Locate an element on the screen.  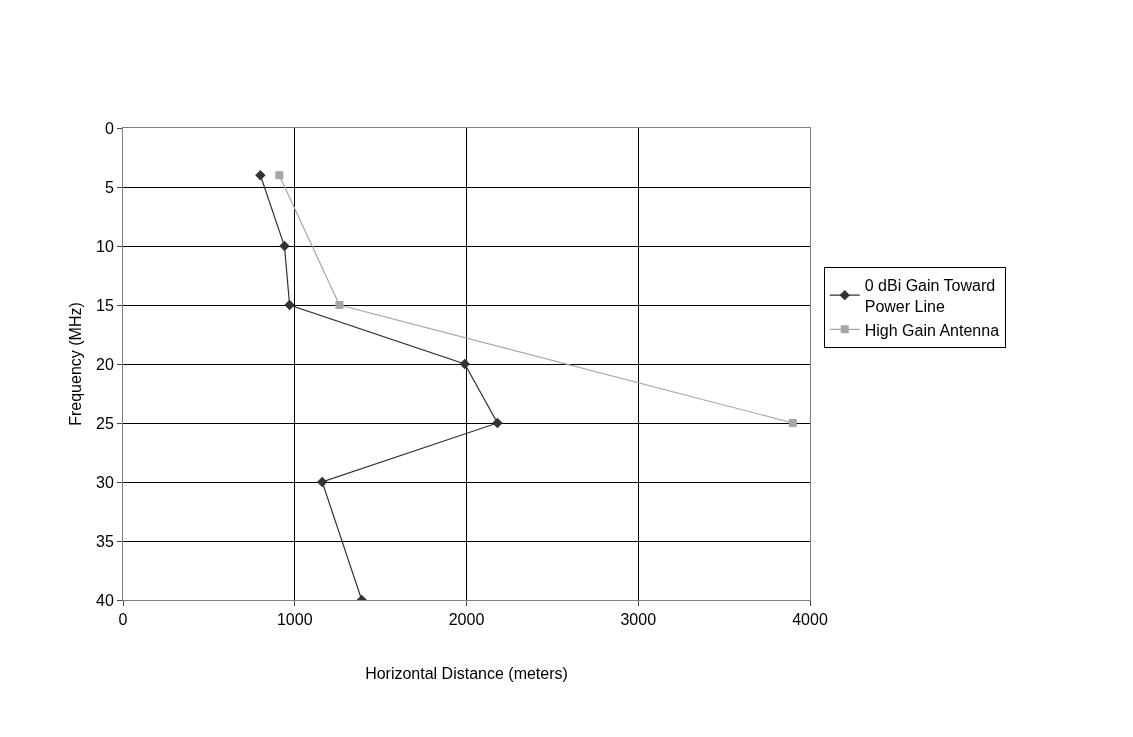
y-tick-label: 25 is located at coordinates (105, 423).